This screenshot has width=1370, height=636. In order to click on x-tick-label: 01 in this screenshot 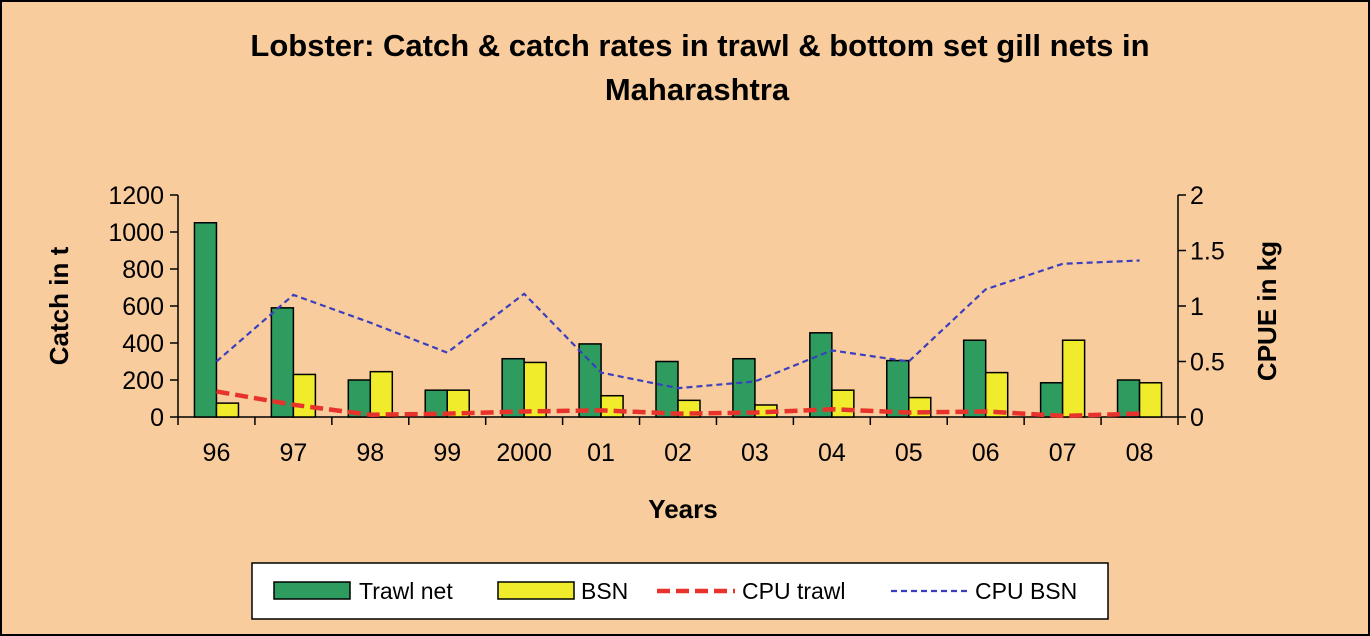, I will do `click(601, 453)`.